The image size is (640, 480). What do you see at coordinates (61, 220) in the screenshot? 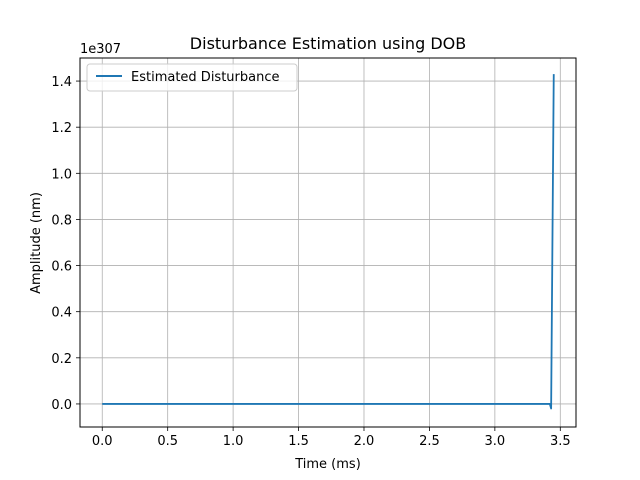
I see `y-tick-label: 0.8` at bounding box center [61, 220].